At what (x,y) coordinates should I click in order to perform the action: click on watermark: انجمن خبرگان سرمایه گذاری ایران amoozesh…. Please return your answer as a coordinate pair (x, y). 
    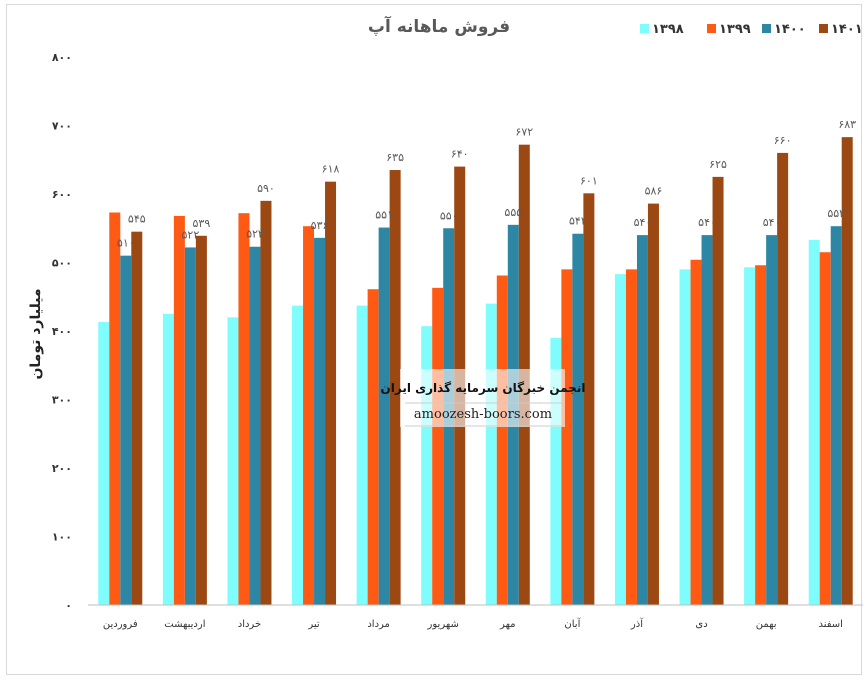
    Looking at the image, I should click on (483, 398).